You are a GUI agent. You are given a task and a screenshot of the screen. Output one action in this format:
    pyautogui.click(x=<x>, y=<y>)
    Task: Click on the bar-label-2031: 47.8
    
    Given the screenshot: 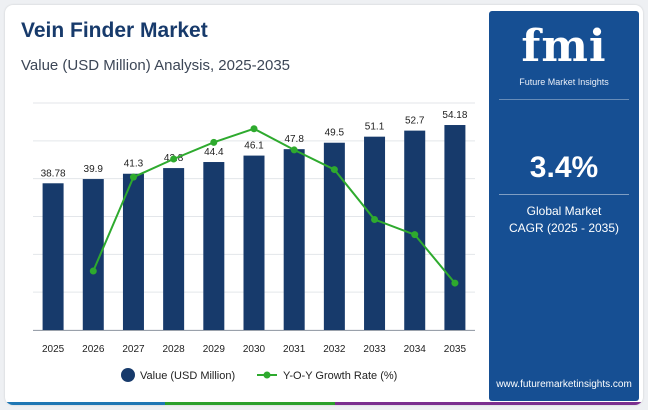 What is the action you would take?
    pyautogui.click(x=294, y=139)
    